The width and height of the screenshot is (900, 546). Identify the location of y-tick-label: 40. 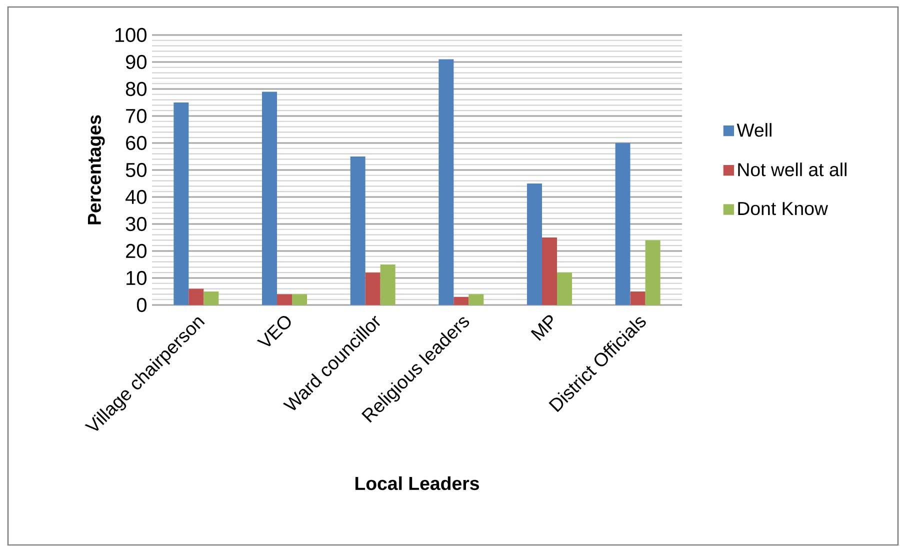
(136, 197).